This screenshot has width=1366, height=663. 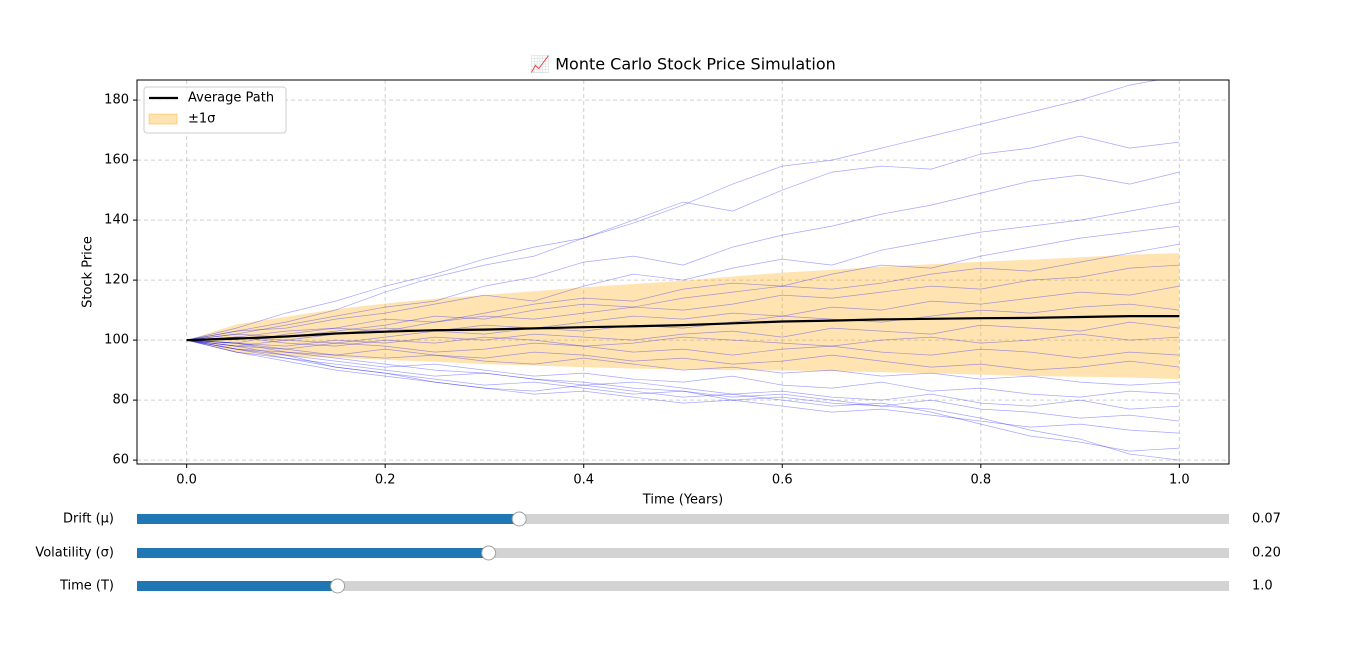 I want to click on y-axis-label: Stock Price, so click(x=88, y=272).